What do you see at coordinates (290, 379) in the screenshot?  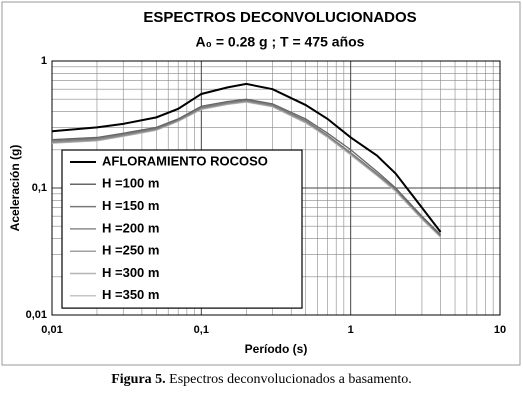 I see `caption-text: Espectros deconvolucionados a basamento.` at bounding box center [290, 379].